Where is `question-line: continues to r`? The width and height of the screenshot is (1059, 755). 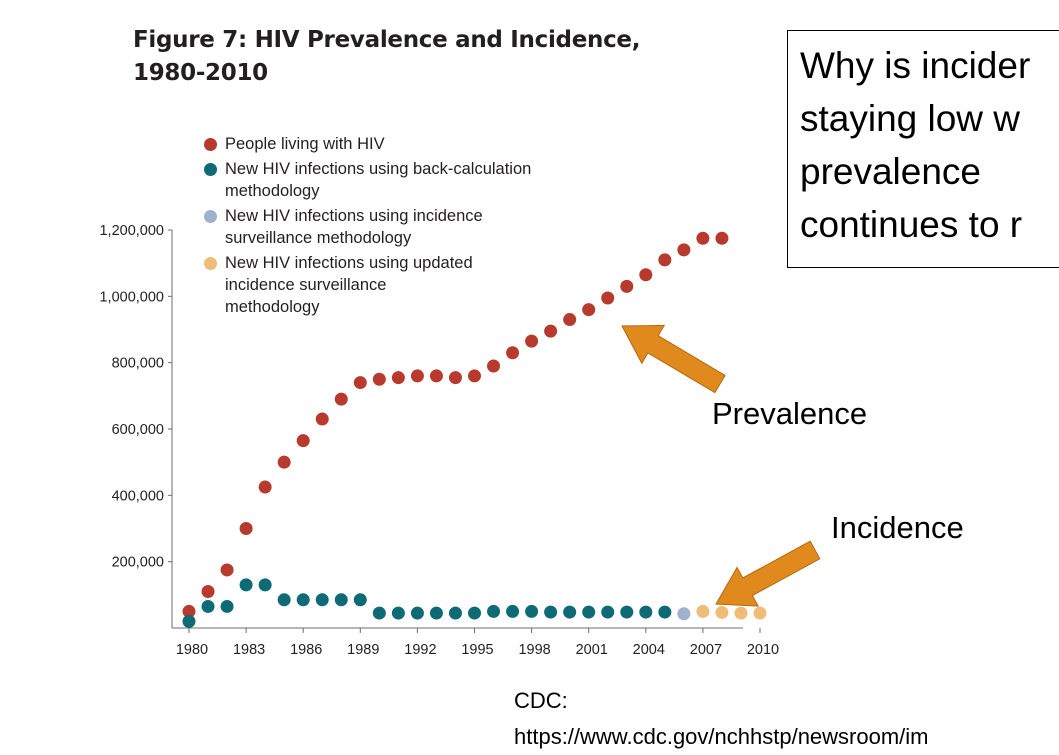 question-line: continues to r is located at coordinates (911, 224).